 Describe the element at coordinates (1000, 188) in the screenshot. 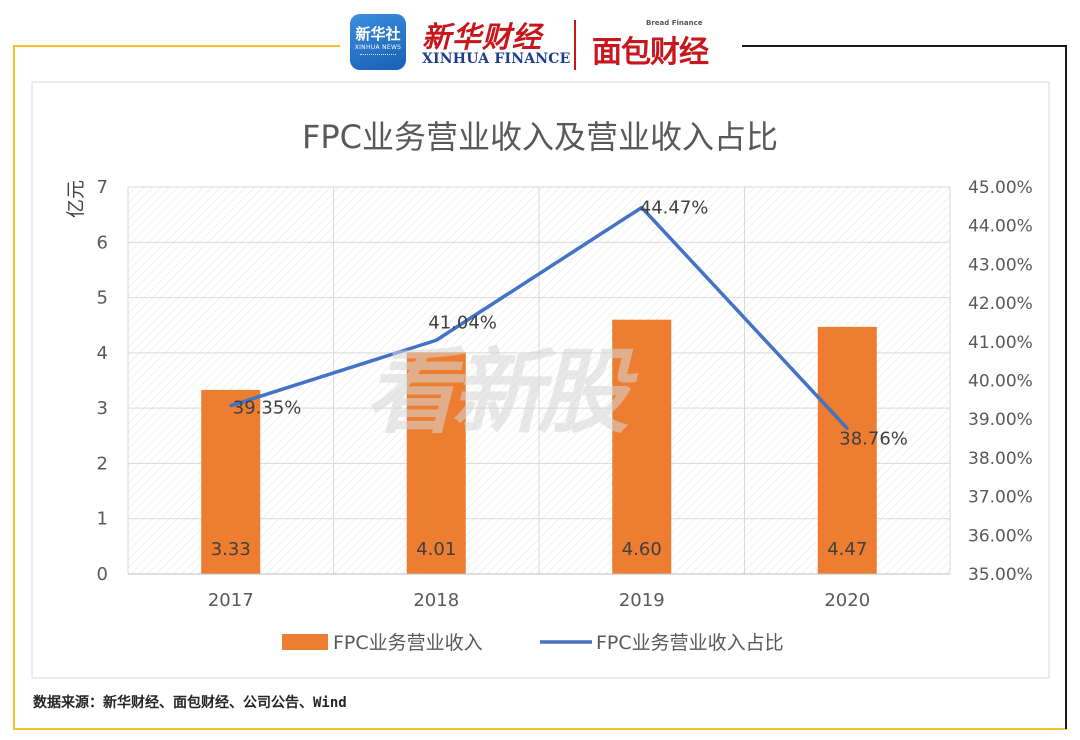

I see `y2-tick-label: 45.00%` at that location.